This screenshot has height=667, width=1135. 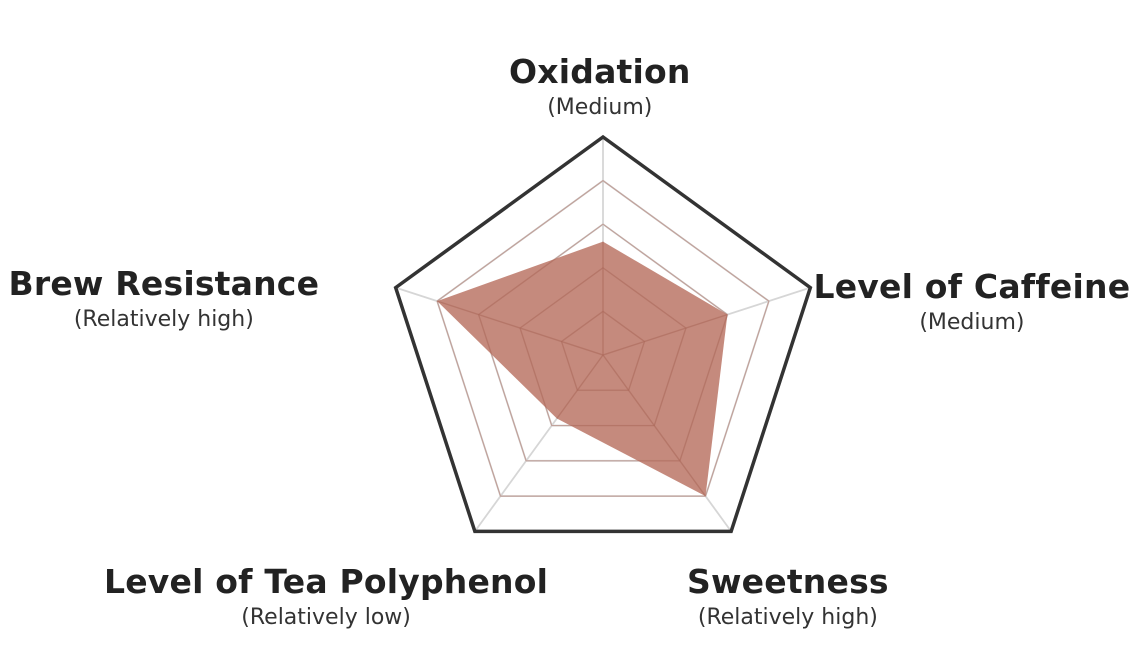 I want to click on axis-name-sweetness: Sweetness, so click(x=788, y=581).